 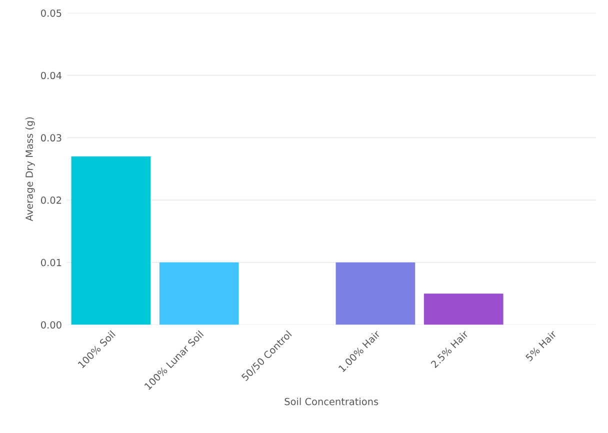 What do you see at coordinates (51, 76) in the screenshot?
I see `y-tick-label: 0.04` at bounding box center [51, 76].